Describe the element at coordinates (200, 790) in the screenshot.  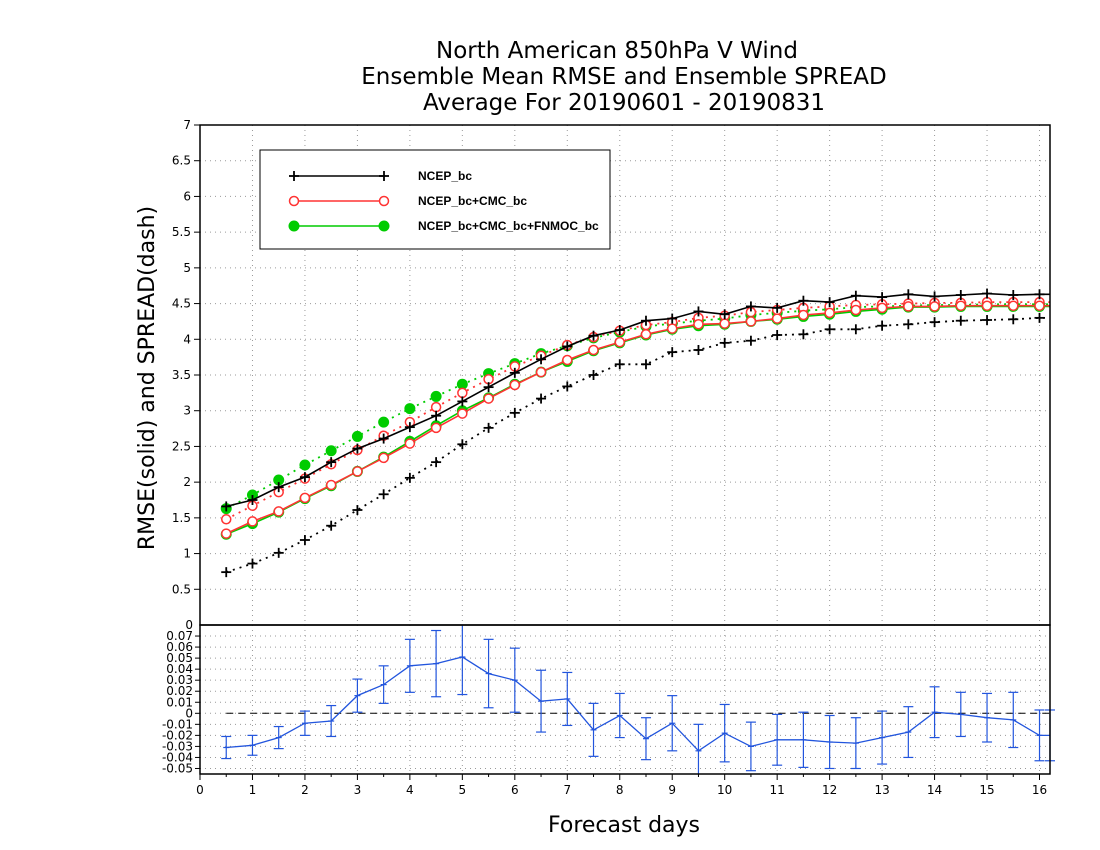
I see `x-tick-label: 0` at that location.